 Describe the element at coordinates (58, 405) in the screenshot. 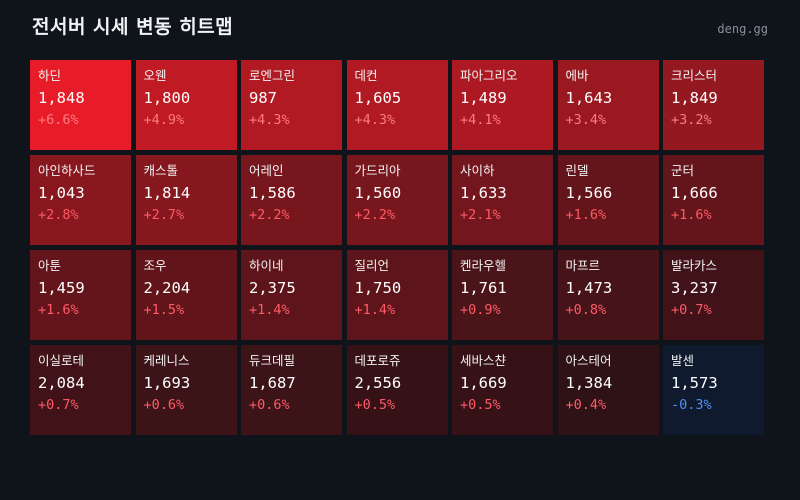

I see `price-change: +0.7%` at that location.